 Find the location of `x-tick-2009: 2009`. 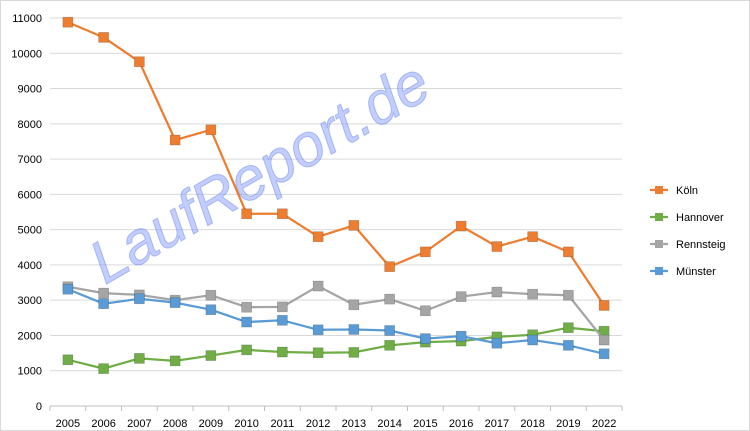

x-tick-2009: 2009 is located at coordinates (211, 424).